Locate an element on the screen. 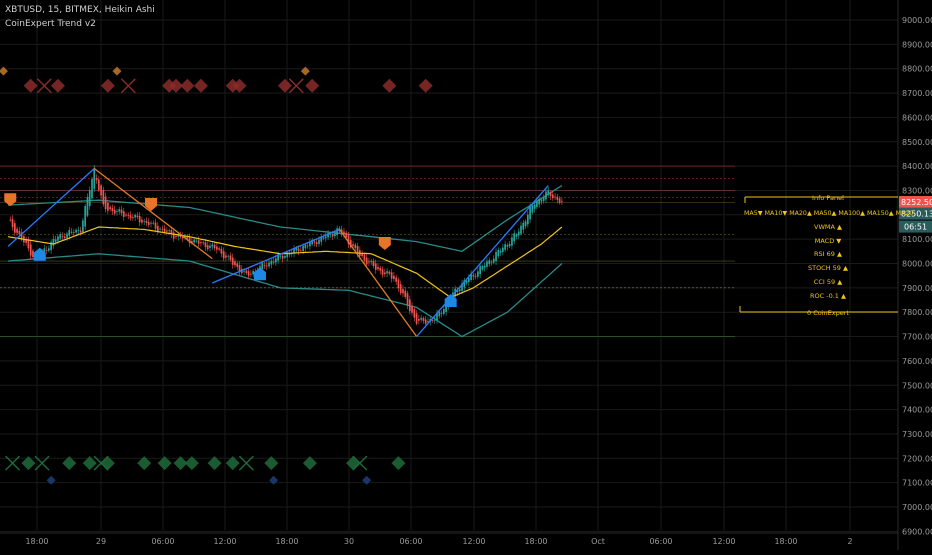  last-price-label: 8252.50 is located at coordinates (916, 202).